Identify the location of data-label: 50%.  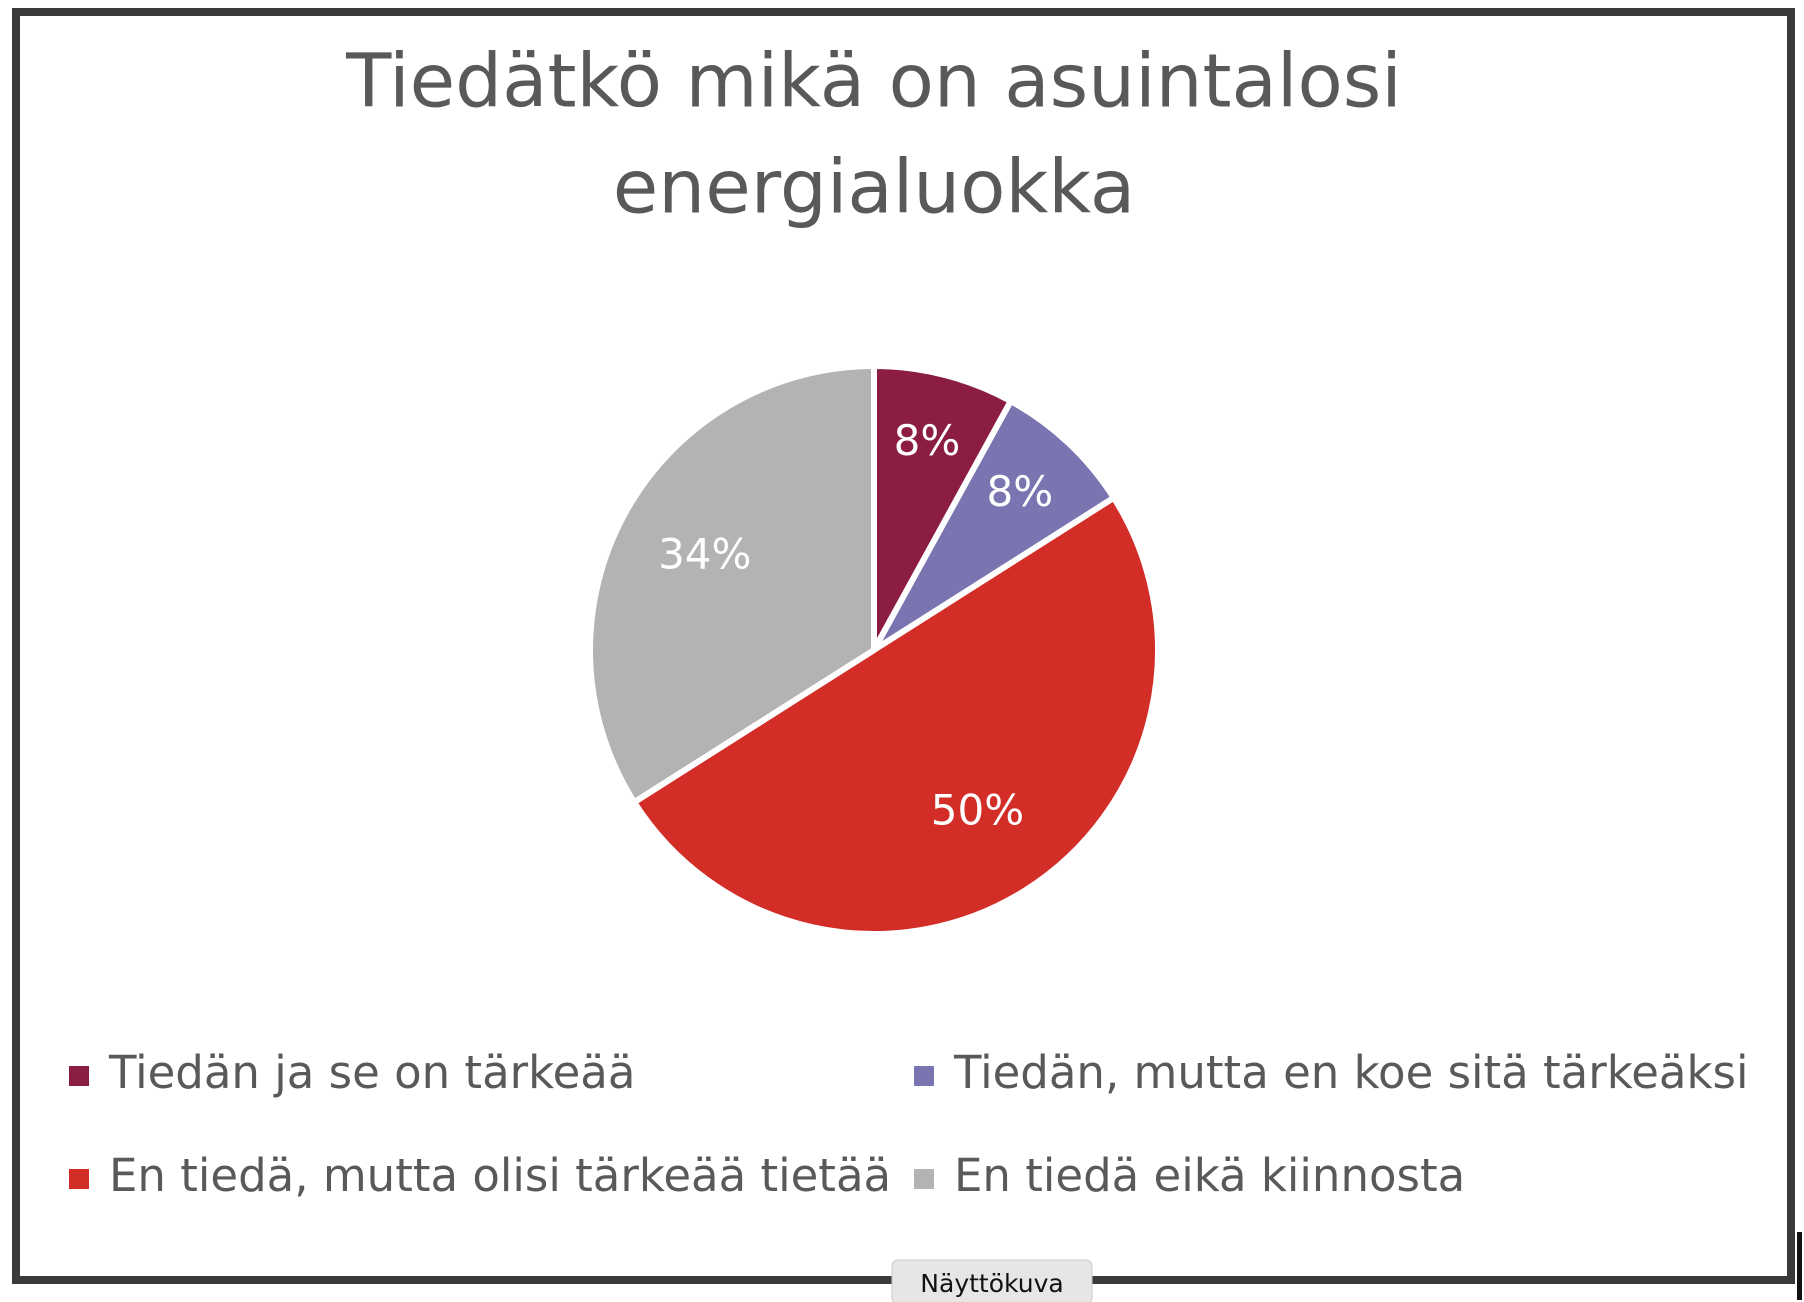
(977, 810).